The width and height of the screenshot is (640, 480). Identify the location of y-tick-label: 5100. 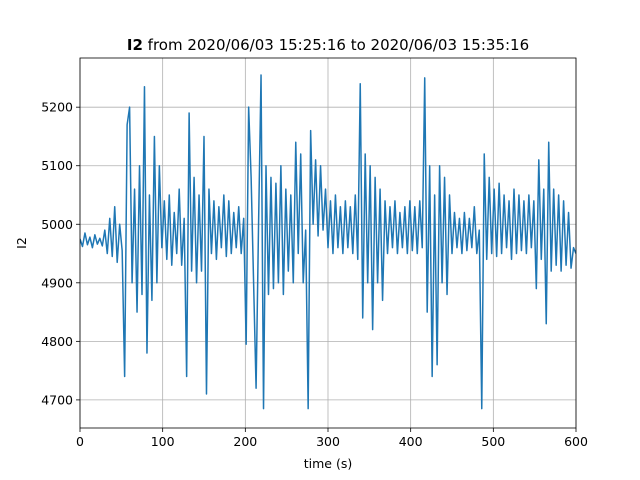
(57, 165).